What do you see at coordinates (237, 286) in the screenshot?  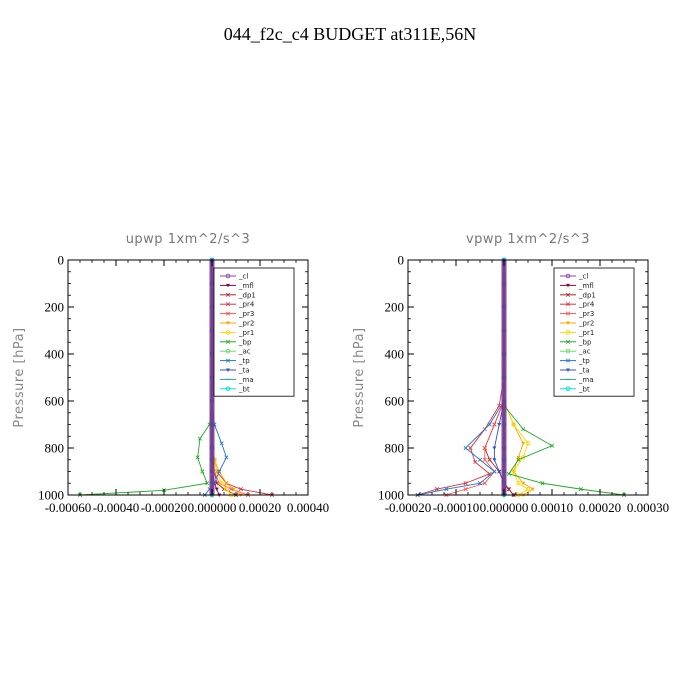 I see `legend-entry: _mfl` at bounding box center [237, 286].